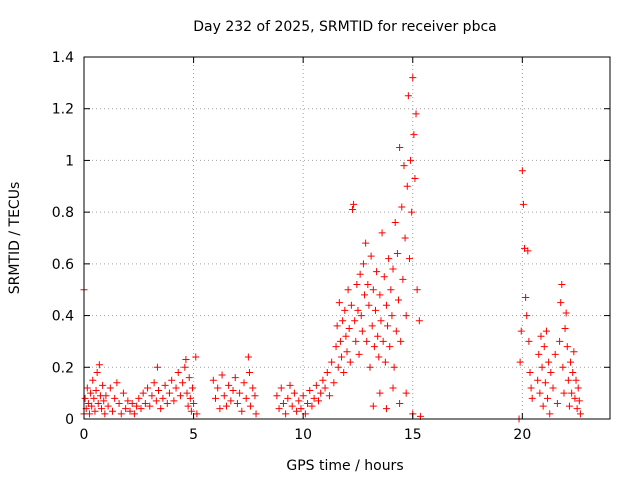  I want to click on y-axis-label: SRMTID / TECUs, so click(15, 238).